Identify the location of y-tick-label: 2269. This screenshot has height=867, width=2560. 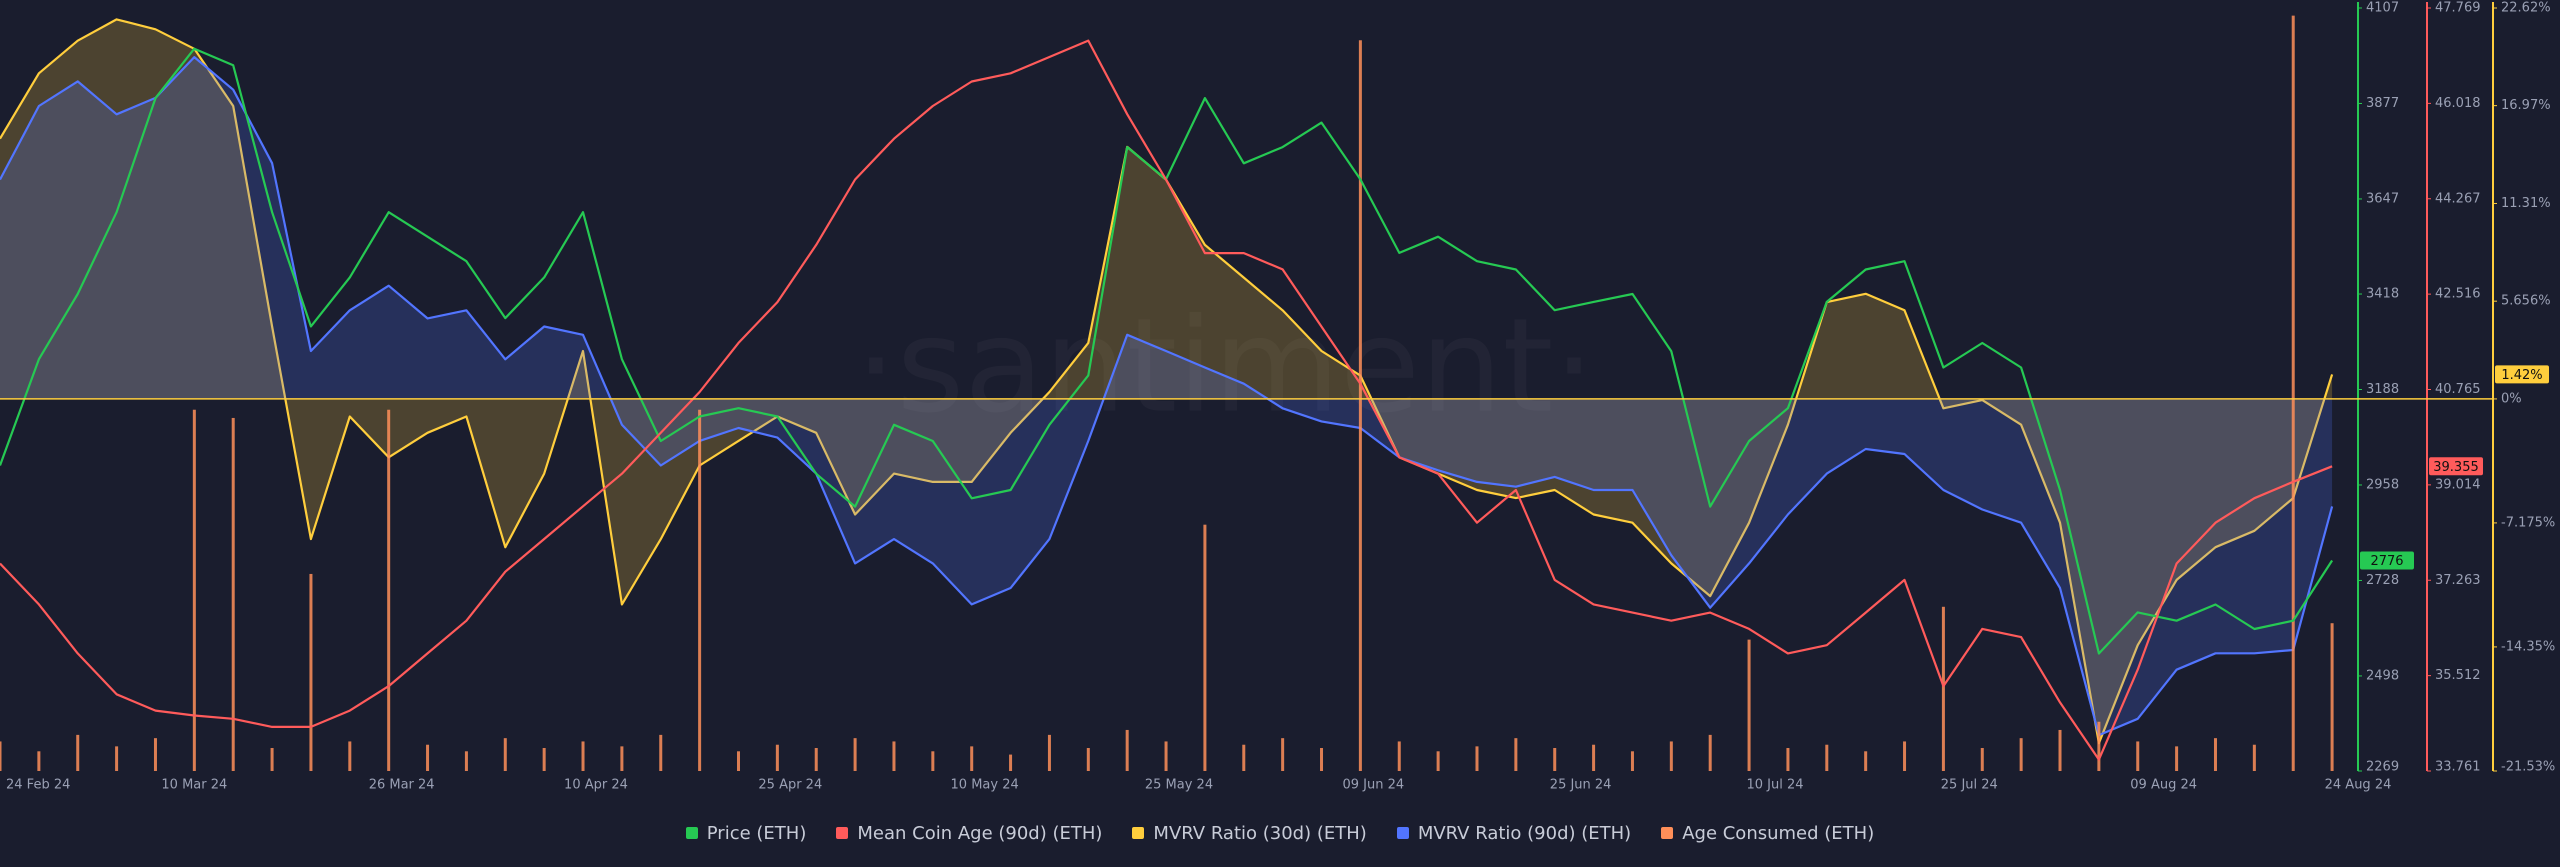
(2382, 767).